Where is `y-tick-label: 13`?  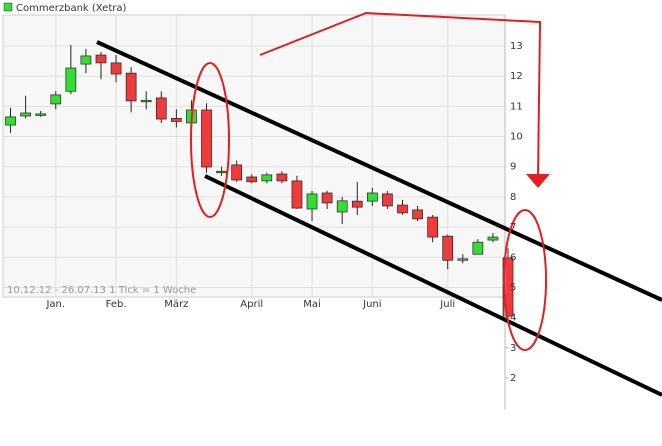
y-tick-label: 13 is located at coordinates (516, 46).